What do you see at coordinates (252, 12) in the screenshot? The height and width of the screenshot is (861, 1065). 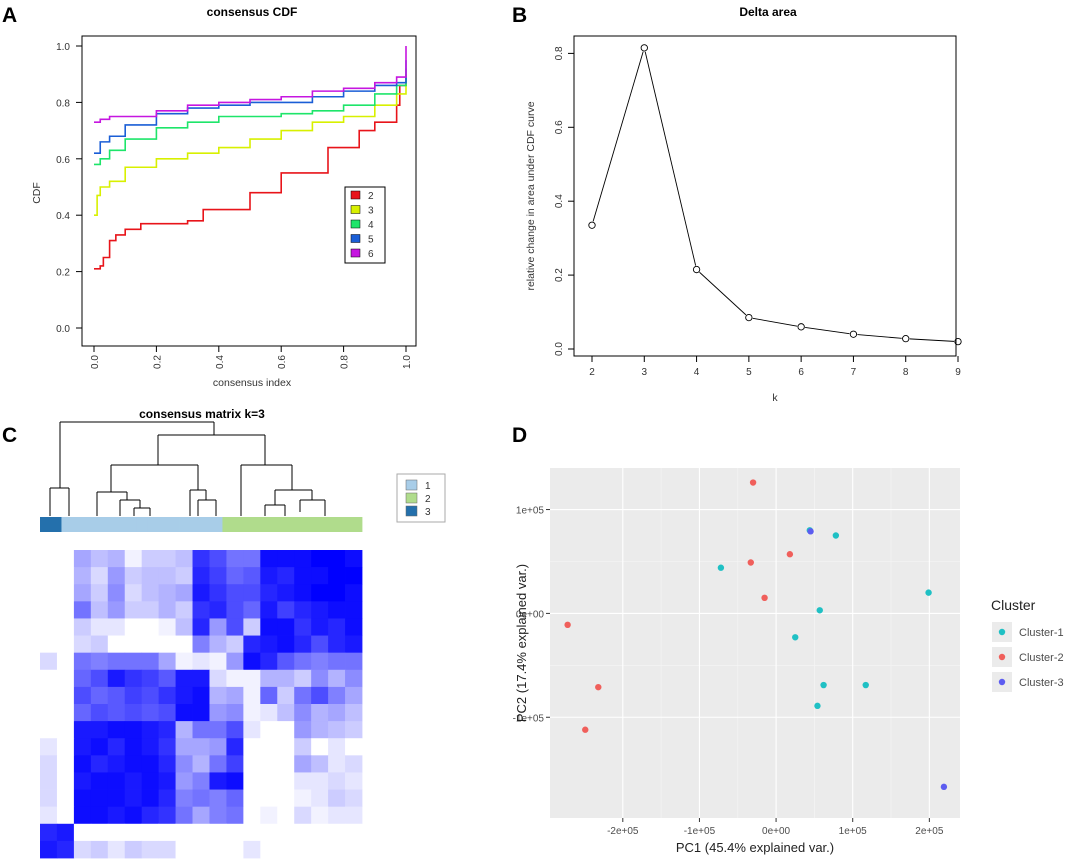 I see `panel-a-title: consensus CDF` at bounding box center [252, 12].